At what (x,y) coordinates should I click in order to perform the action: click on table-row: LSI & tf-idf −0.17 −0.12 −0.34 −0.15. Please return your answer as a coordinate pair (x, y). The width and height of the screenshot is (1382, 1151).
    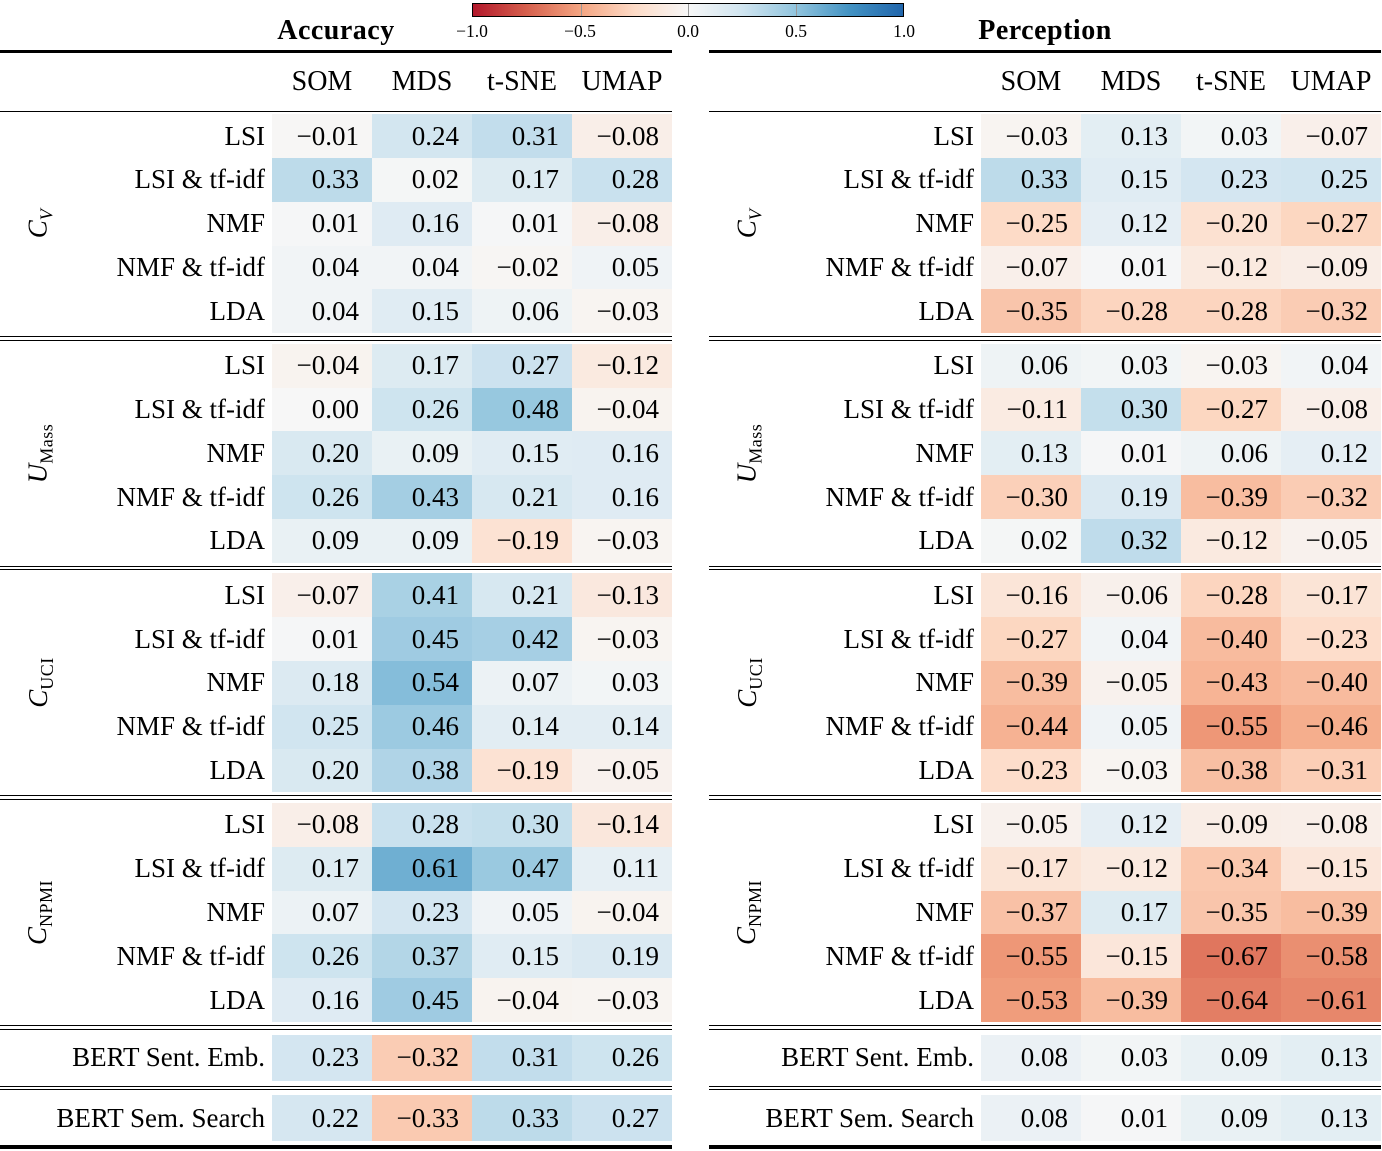
    Looking at the image, I should click on (1045, 868).